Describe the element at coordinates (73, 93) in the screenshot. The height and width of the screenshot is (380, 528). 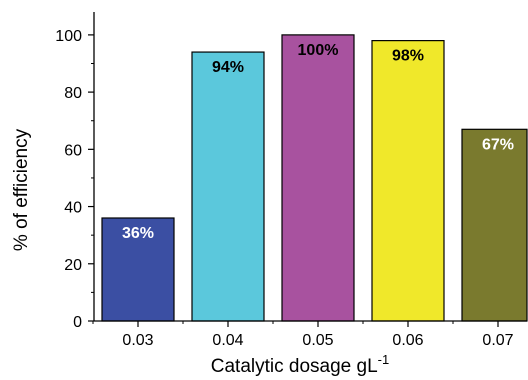
I see `y-tick-label: 80` at that location.